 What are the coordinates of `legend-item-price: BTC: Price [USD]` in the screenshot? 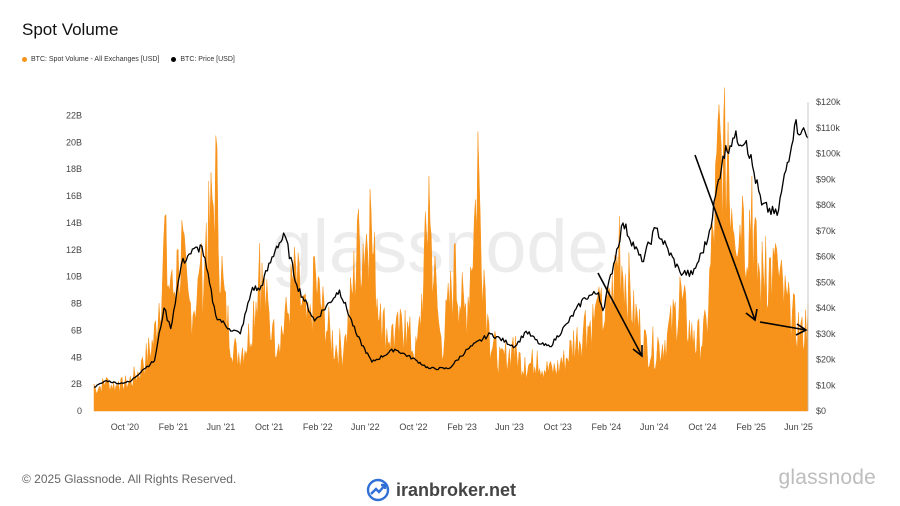 It's located at (203, 59).